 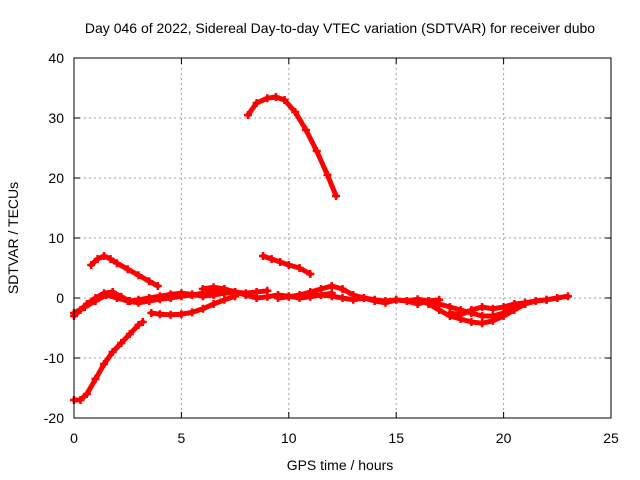 What do you see at coordinates (54, 418) in the screenshot?
I see `y-tick-label: -20` at bounding box center [54, 418].